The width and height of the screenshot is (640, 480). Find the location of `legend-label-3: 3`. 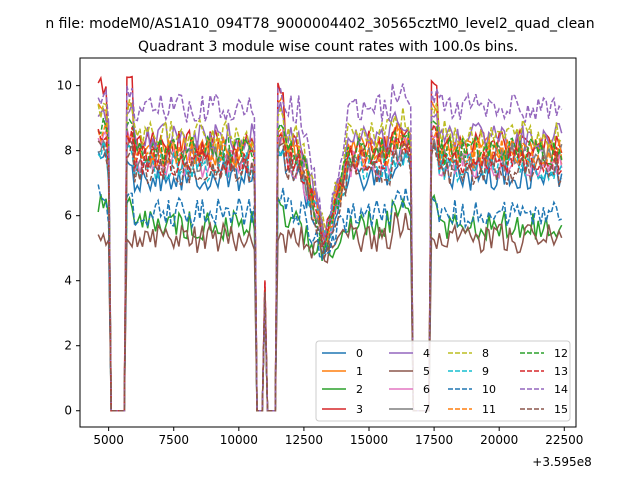

legend-label-3: 3 is located at coordinates (359, 409).